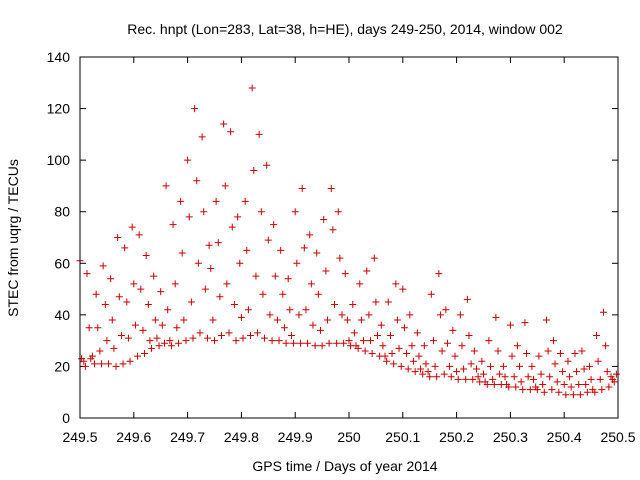 Image resolution: width=640 pixels, height=480 pixels. Describe the element at coordinates (456, 437) in the screenshot. I see `x-tick-label: 250.2` at that location.